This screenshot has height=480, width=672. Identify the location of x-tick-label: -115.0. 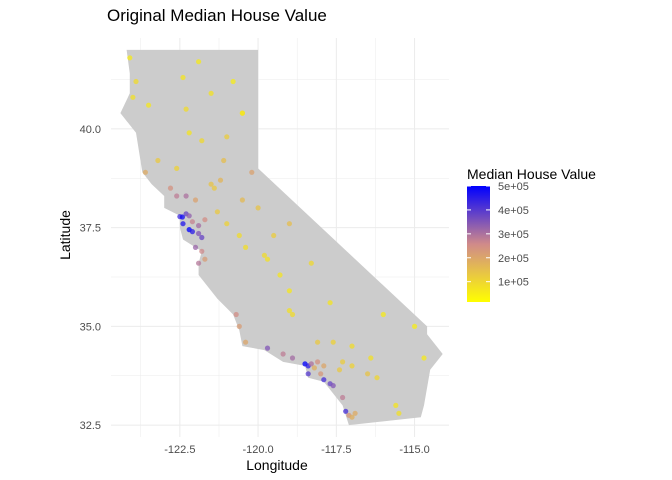
(414, 450).